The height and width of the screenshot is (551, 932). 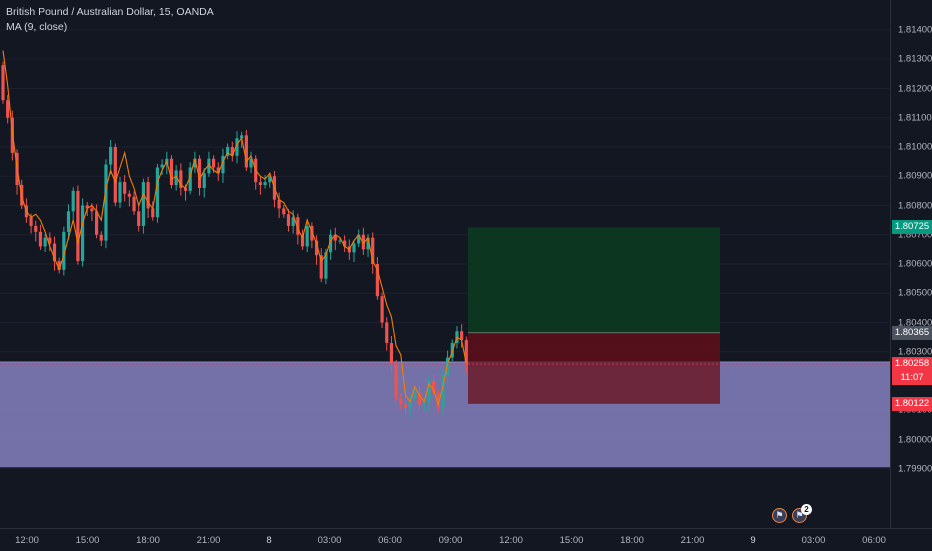 What do you see at coordinates (915, 176) in the screenshot?
I see `price-tick-label: 1.80900` at bounding box center [915, 176].